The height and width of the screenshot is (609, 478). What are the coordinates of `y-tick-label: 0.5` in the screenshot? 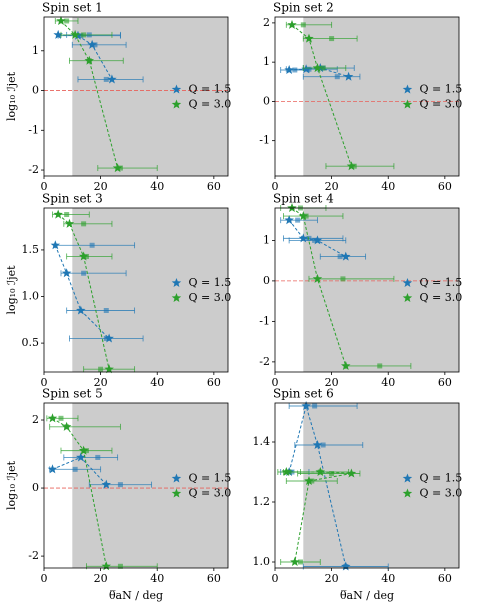 It's located at (31, 342).